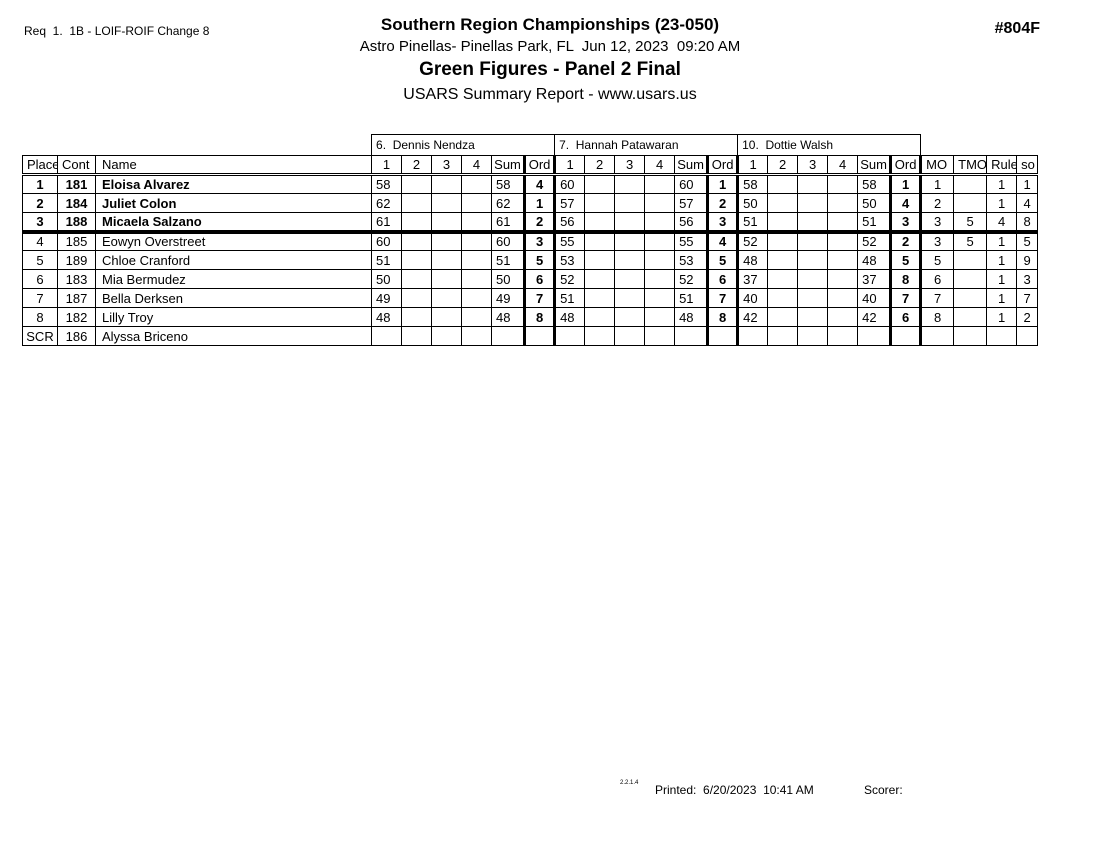  Describe the element at coordinates (233, 165) in the screenshot. I see `header-name: Name` at that location.